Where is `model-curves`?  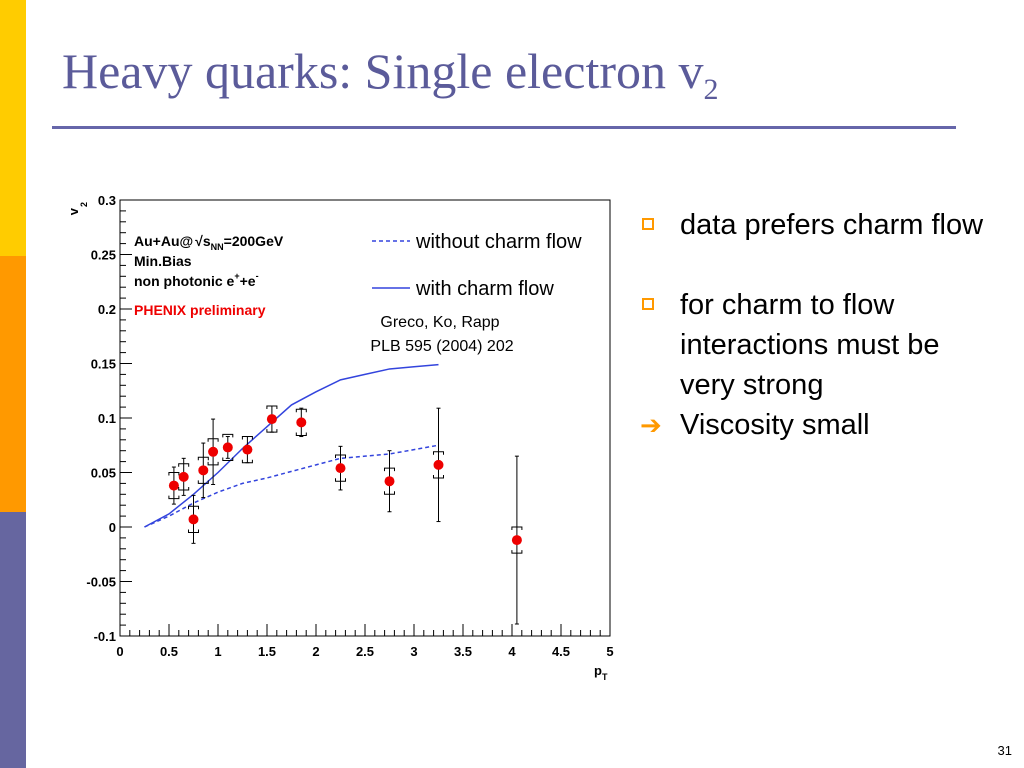 model-curves is located at coordinates (291, 445).